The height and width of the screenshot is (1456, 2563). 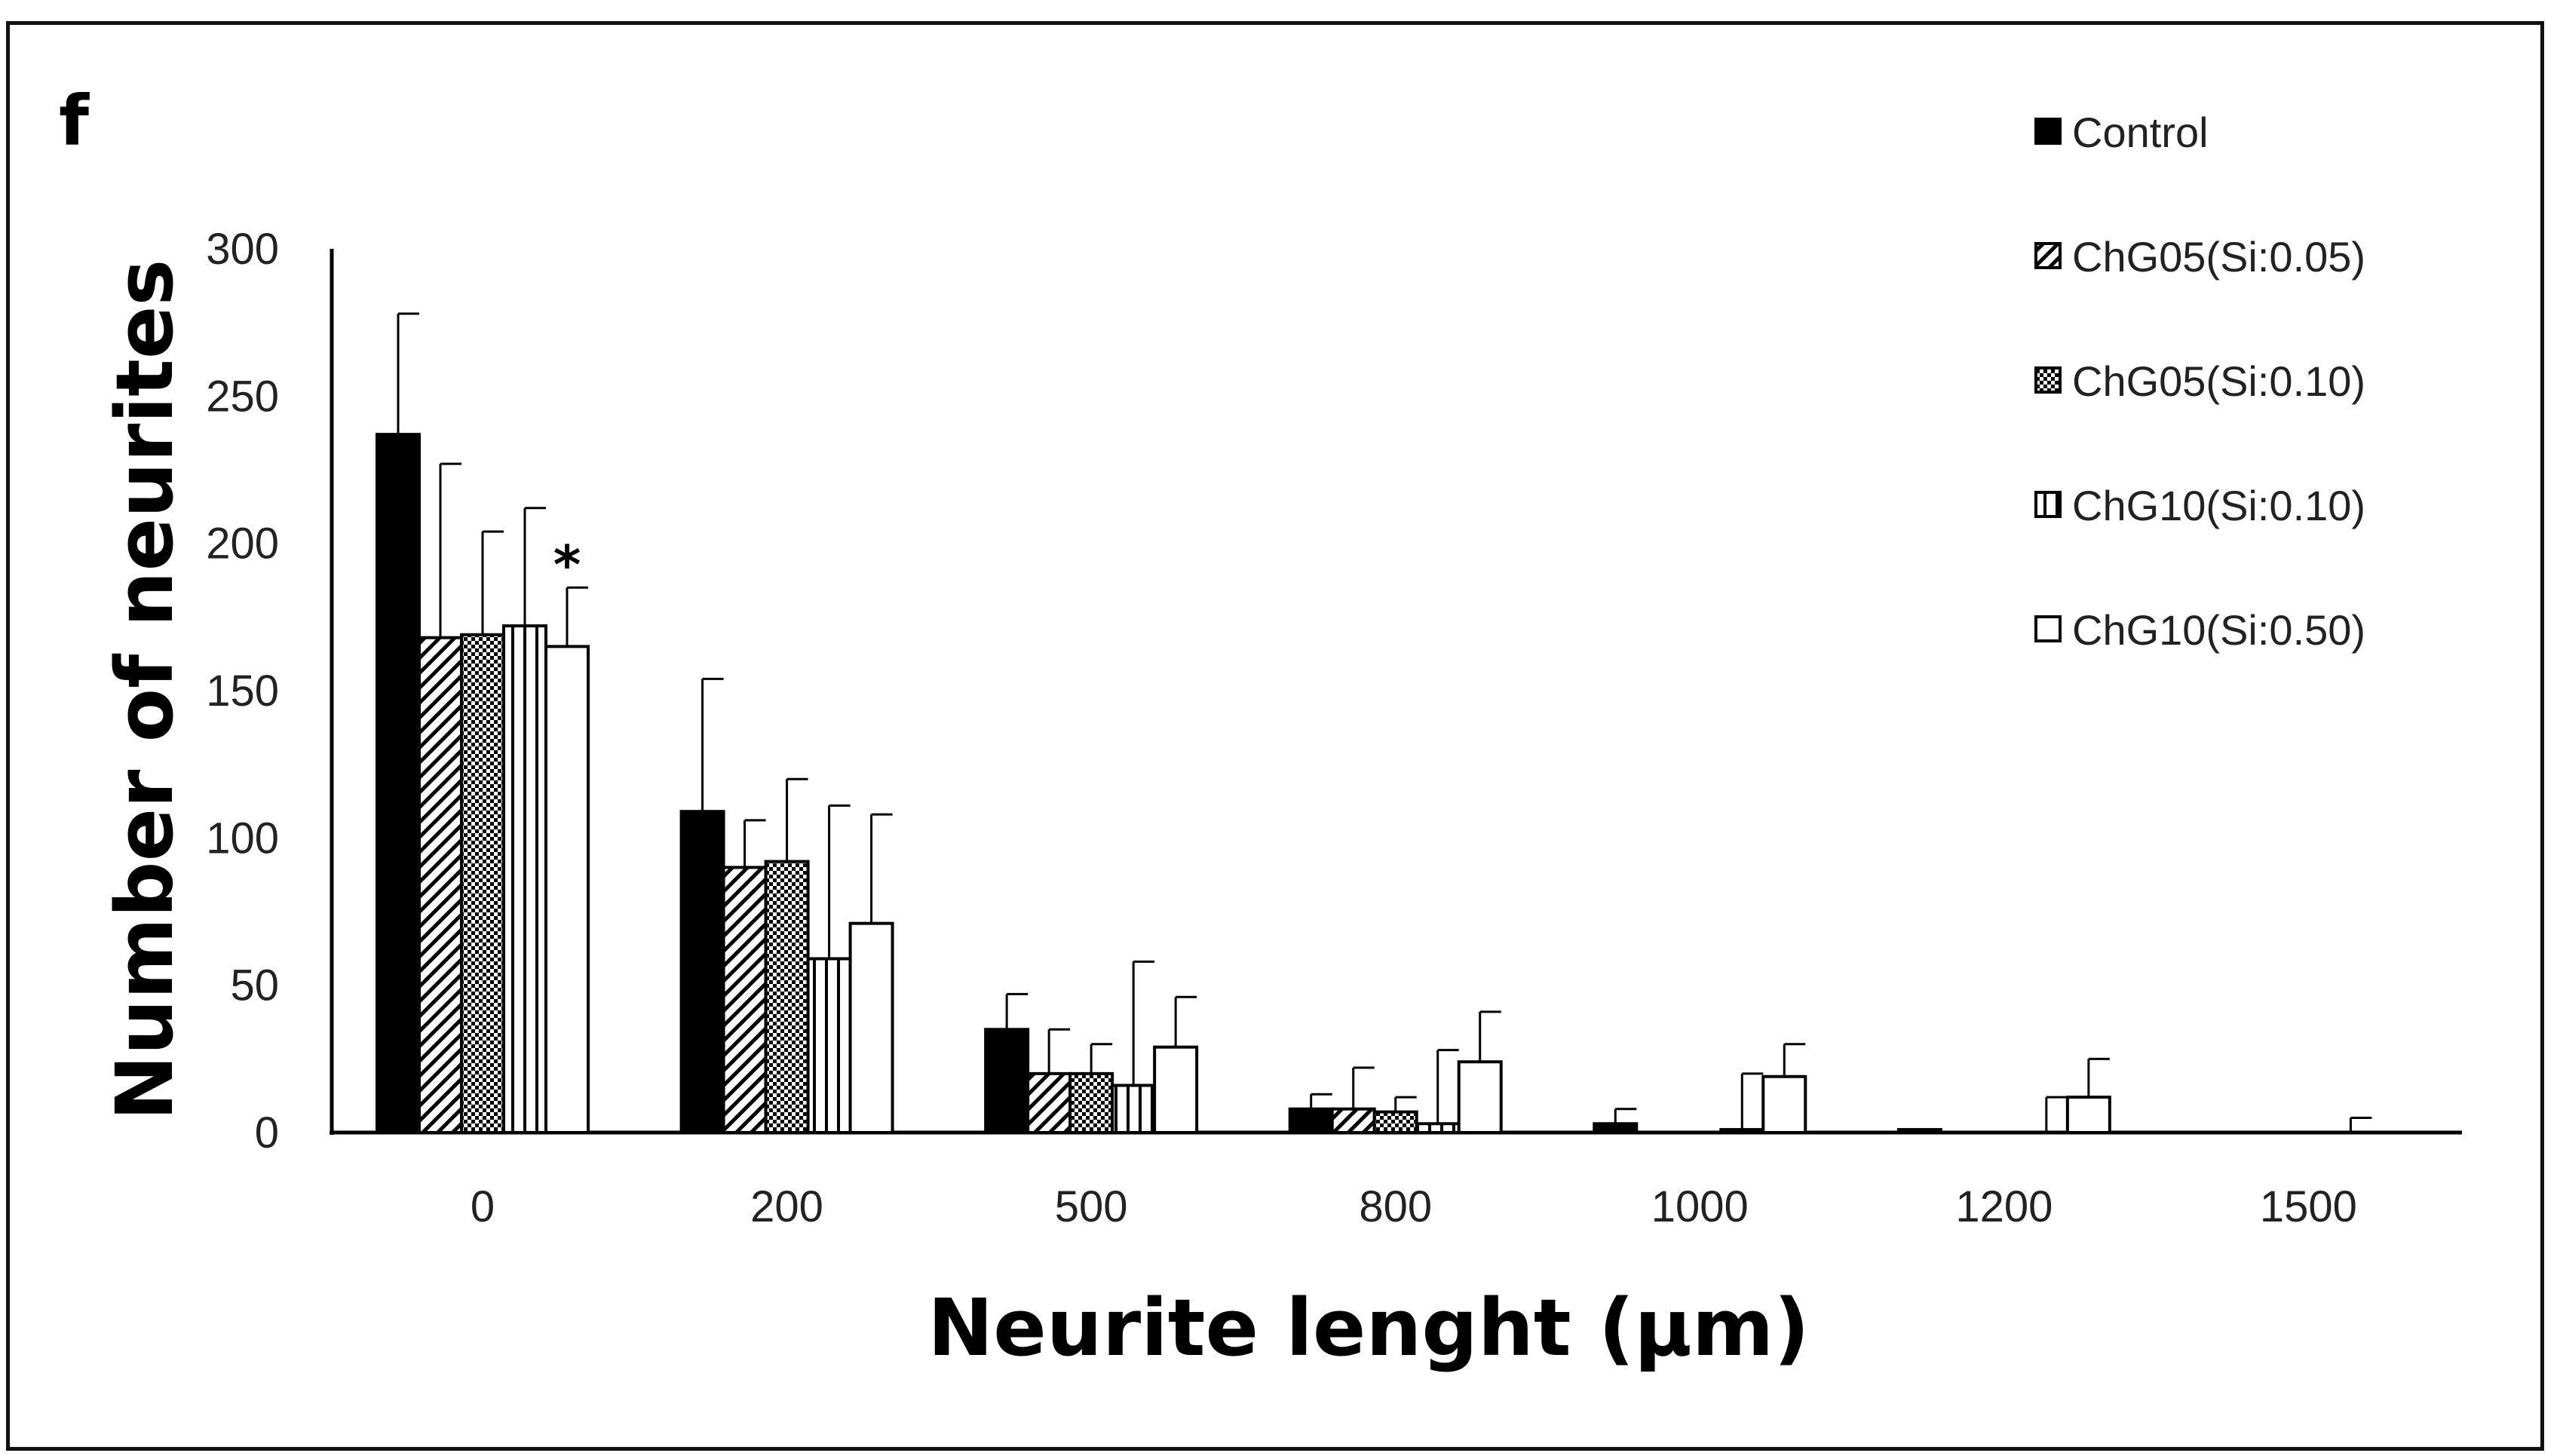 I want to click on annotations: *, so click(x=567, y=565).